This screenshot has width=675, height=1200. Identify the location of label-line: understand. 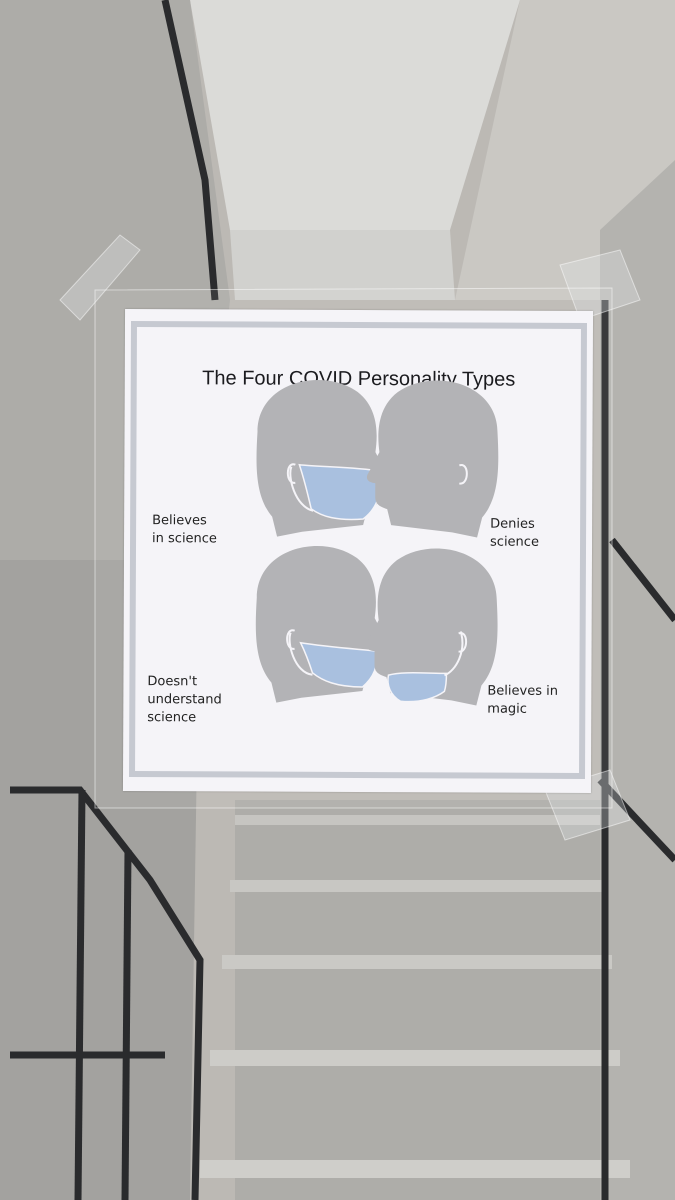
(184, 700).